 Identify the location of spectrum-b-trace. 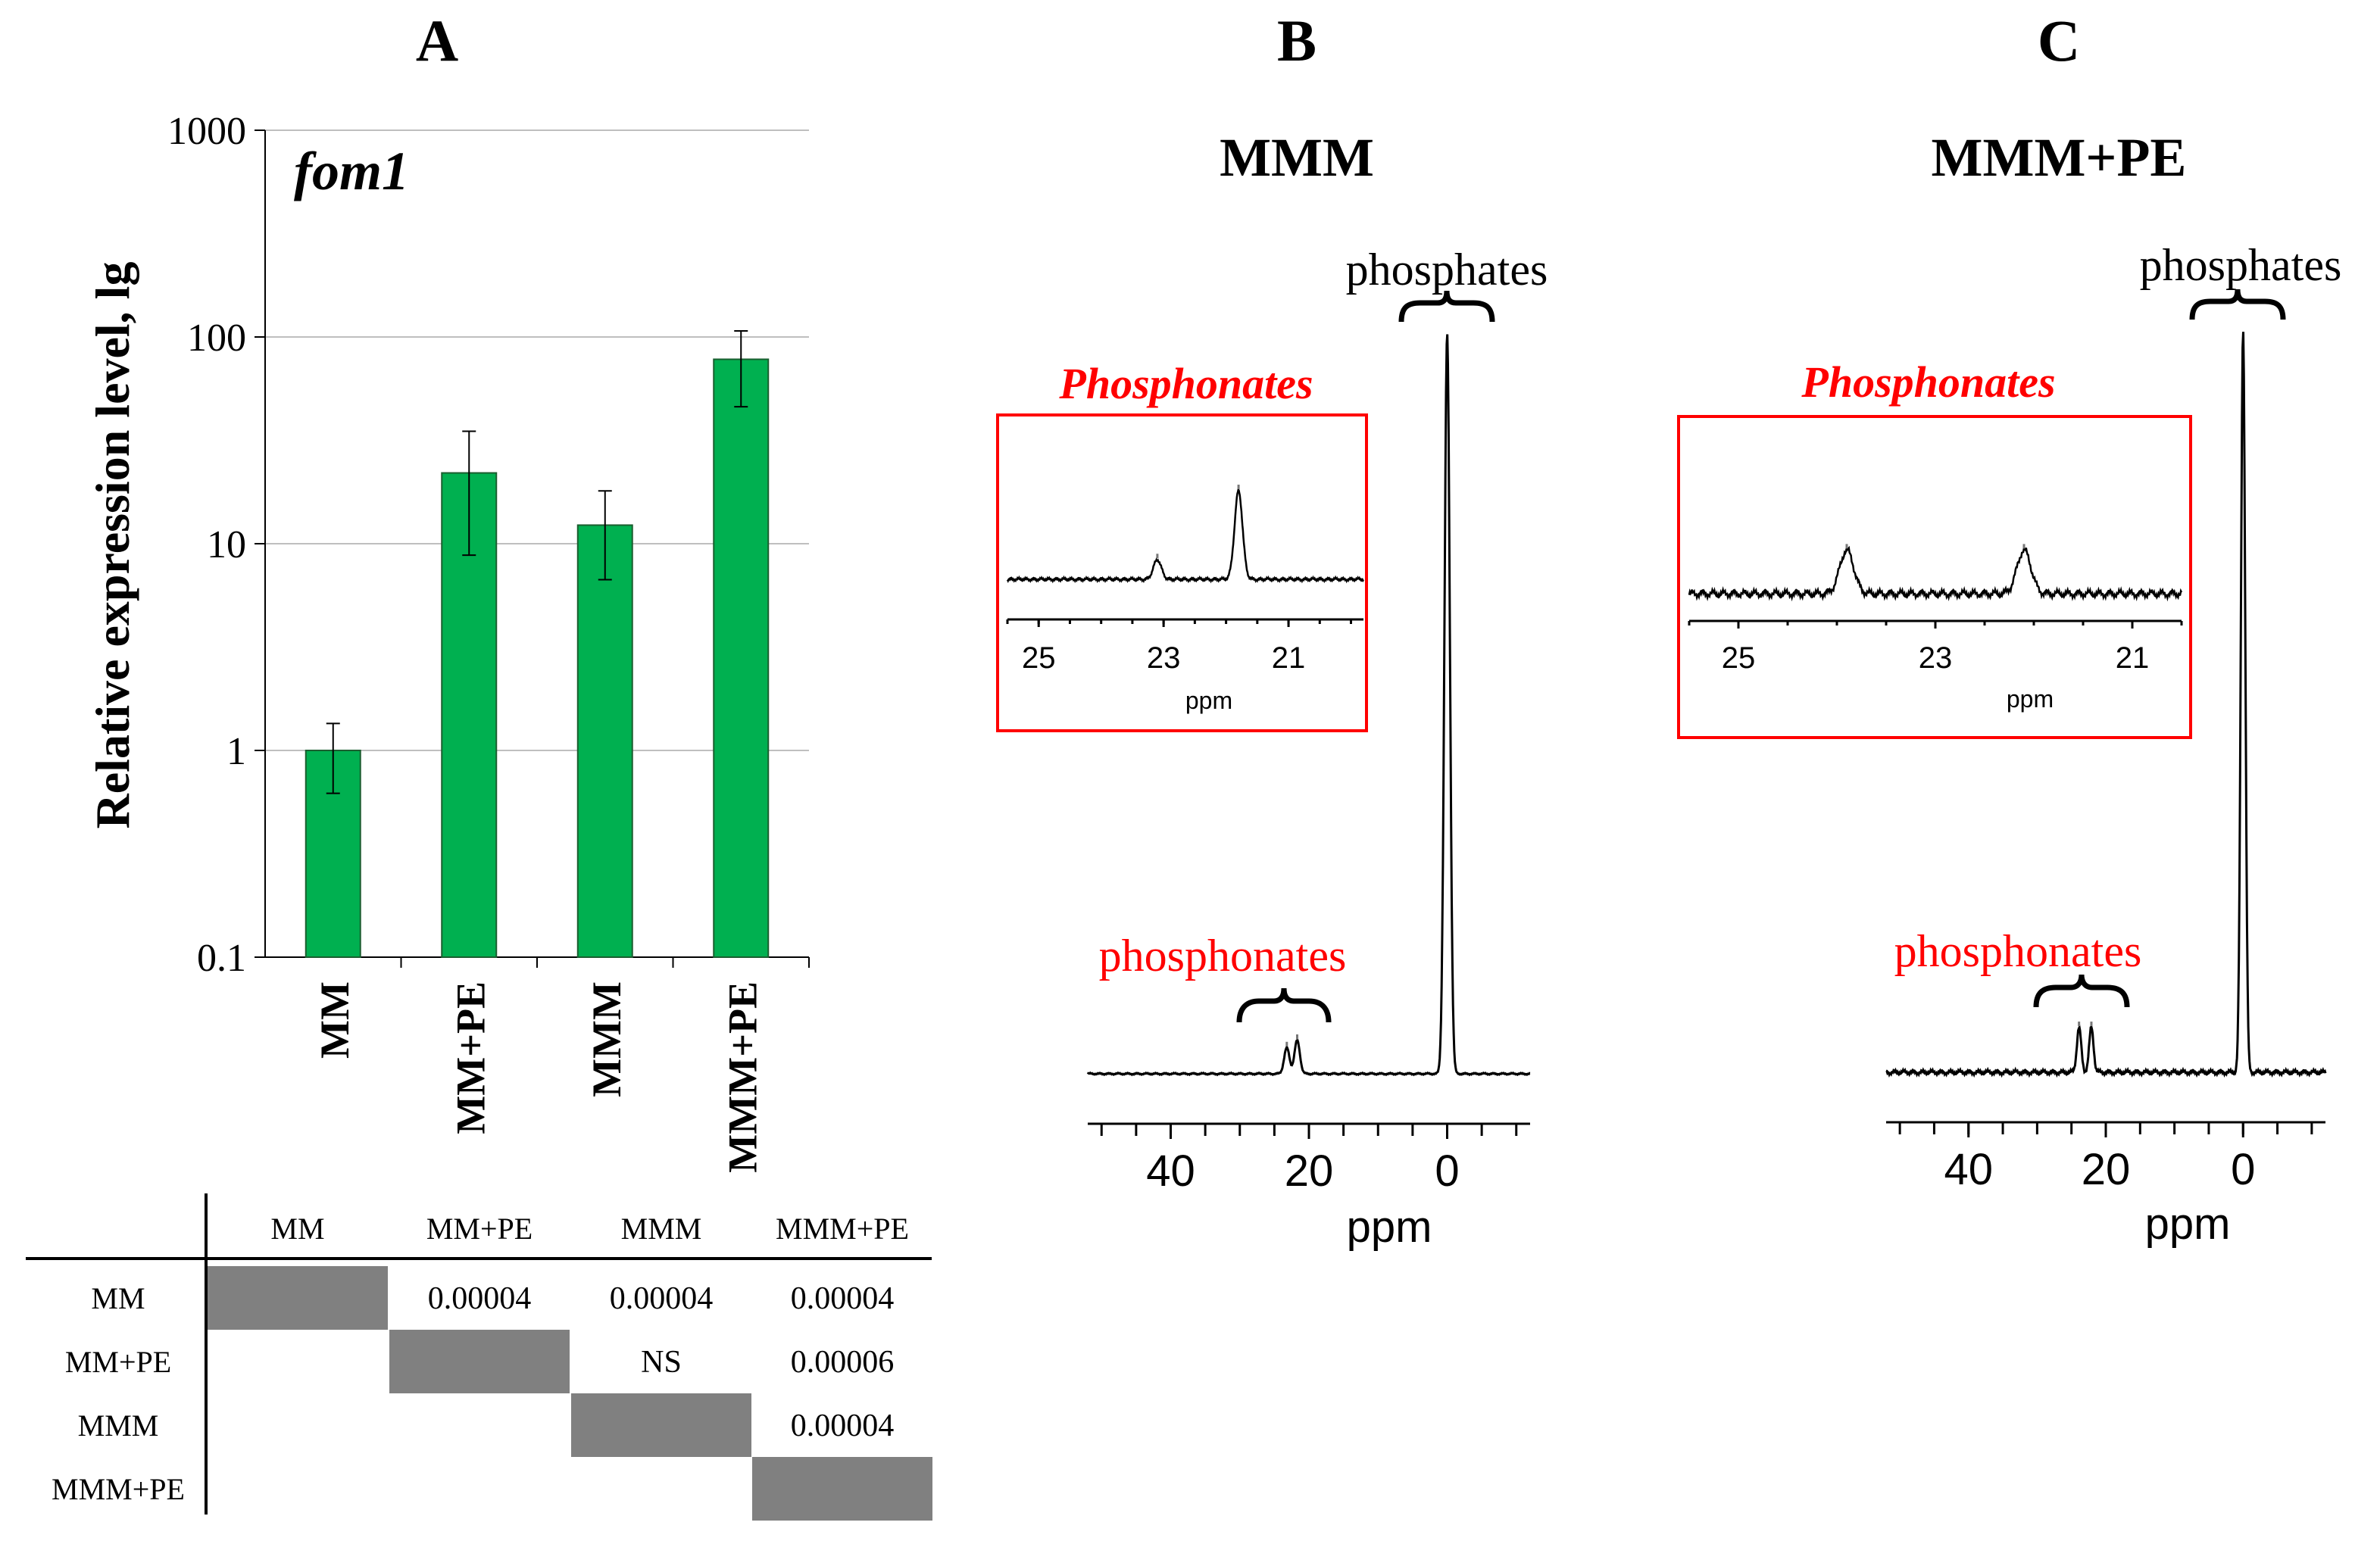
(1308, 705).